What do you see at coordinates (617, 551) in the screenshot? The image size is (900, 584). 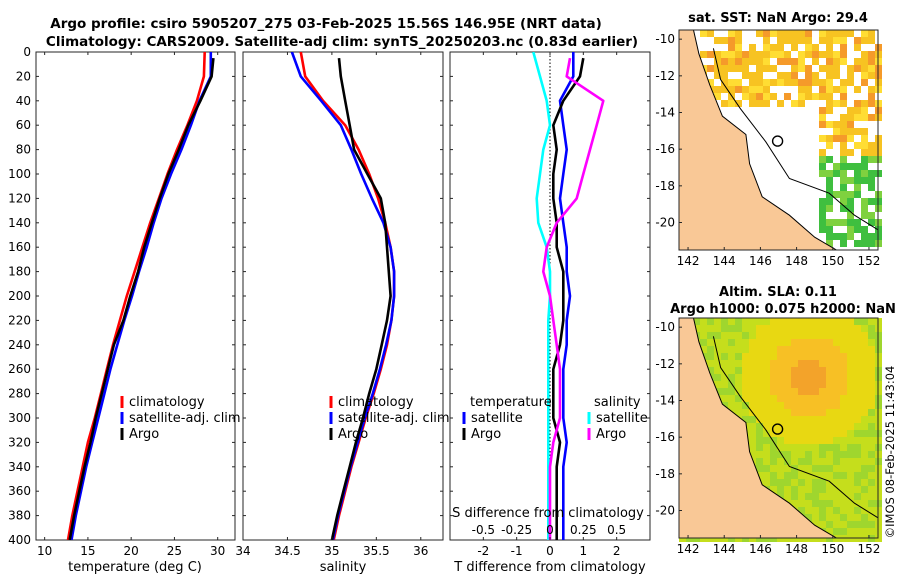 I see `x-tick-label: 2` at bounding box center [617, 551].